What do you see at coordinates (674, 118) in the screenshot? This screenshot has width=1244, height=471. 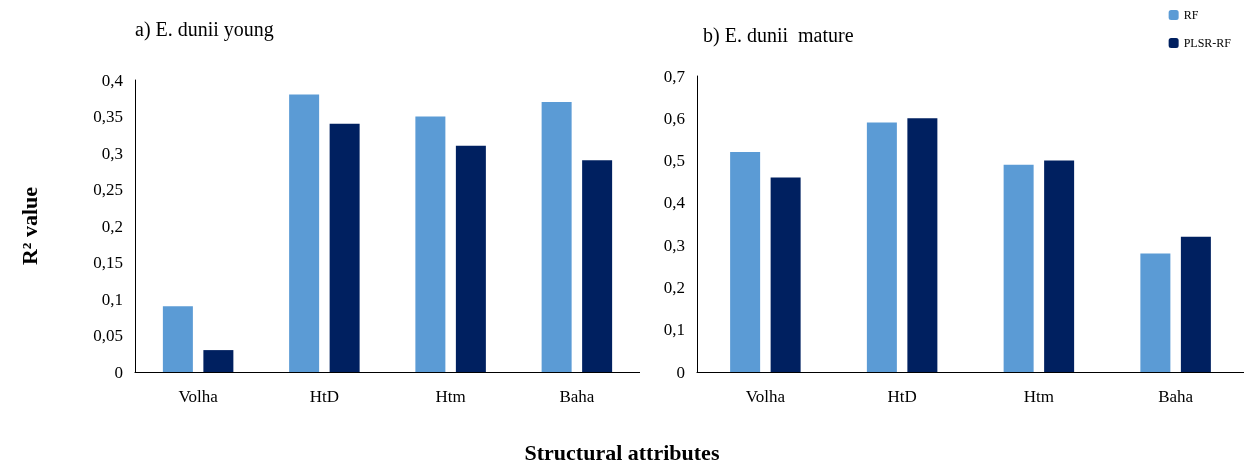 I see `y-tick-label: 0,6` at bounding box center [674, 118].